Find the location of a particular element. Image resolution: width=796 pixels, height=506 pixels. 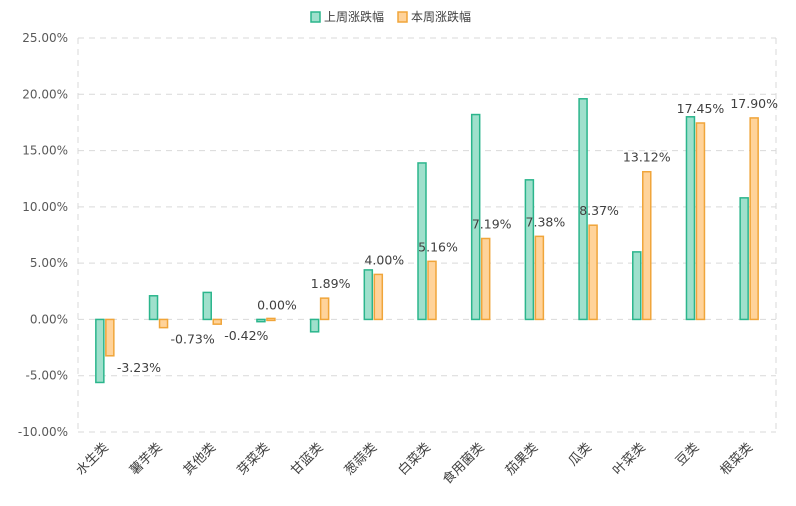

data-label: 5.16% is located at coordinates (438, 246).